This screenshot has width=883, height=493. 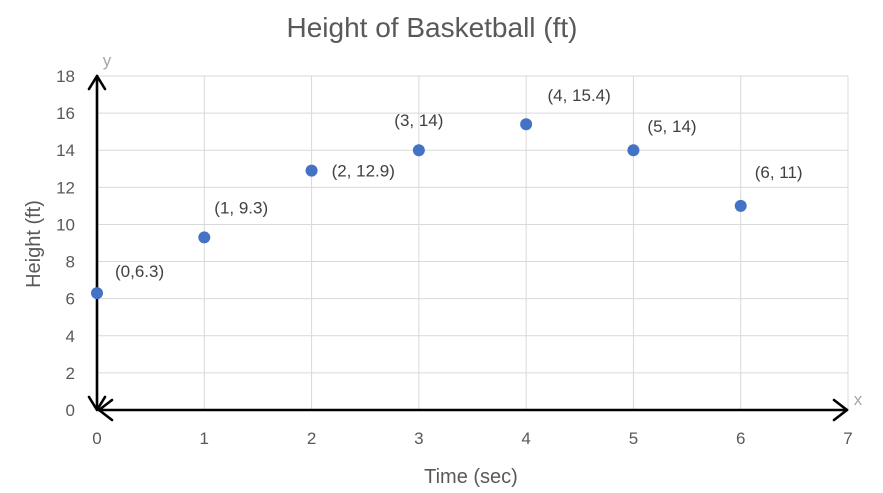 I want to click on y-axis-top-arrow, so click(x=97, y=82).